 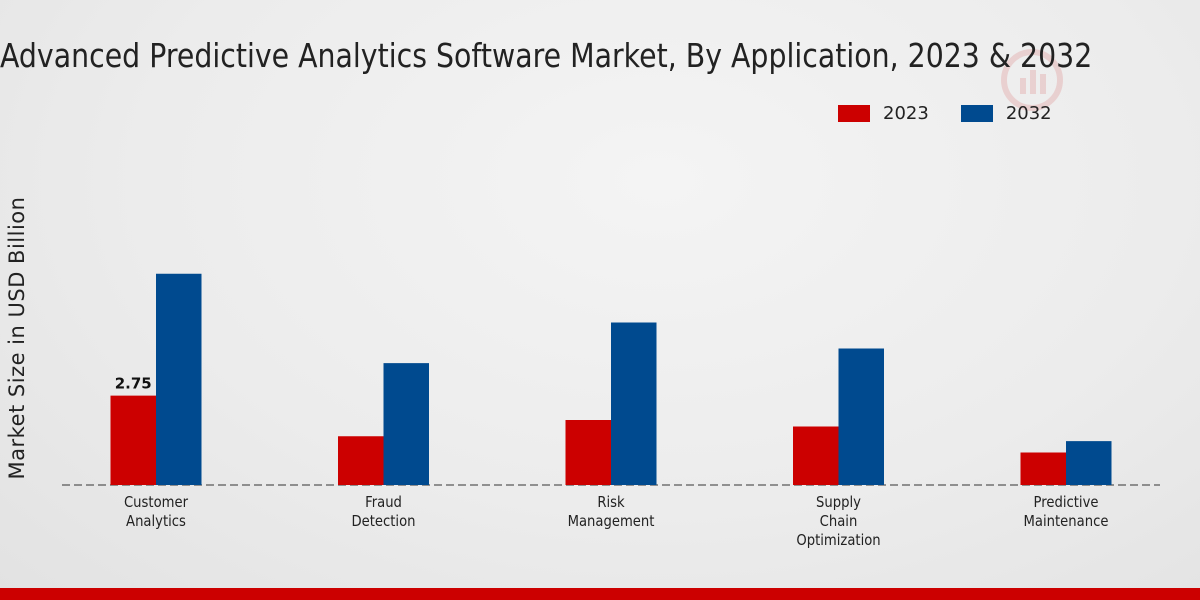 What do you see at coordinates (406, 424) in the screenshot?
I see `bar-2032-fraud-detection` at bounding box center [406, 424].